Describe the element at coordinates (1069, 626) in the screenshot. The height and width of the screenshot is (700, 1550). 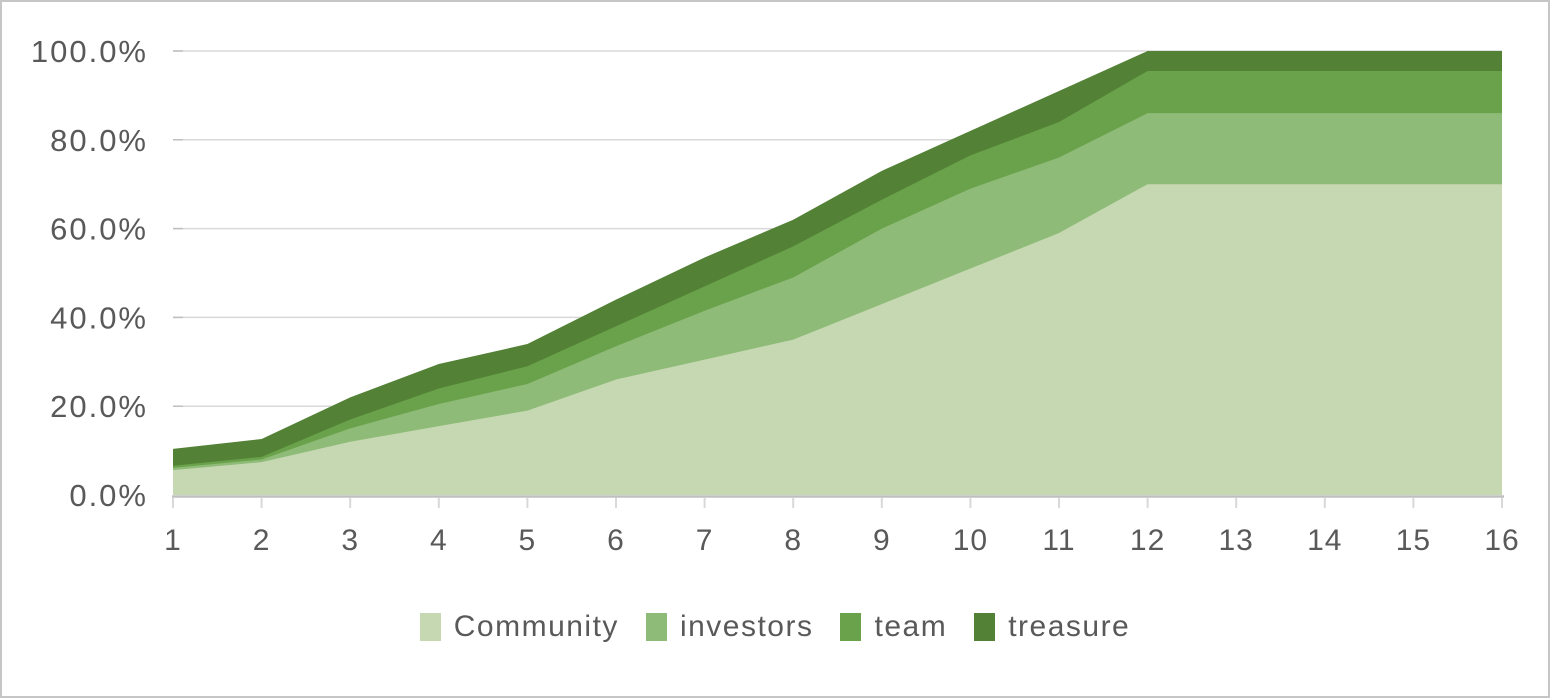
I see `legend-label-treasure: treasure` at that location.